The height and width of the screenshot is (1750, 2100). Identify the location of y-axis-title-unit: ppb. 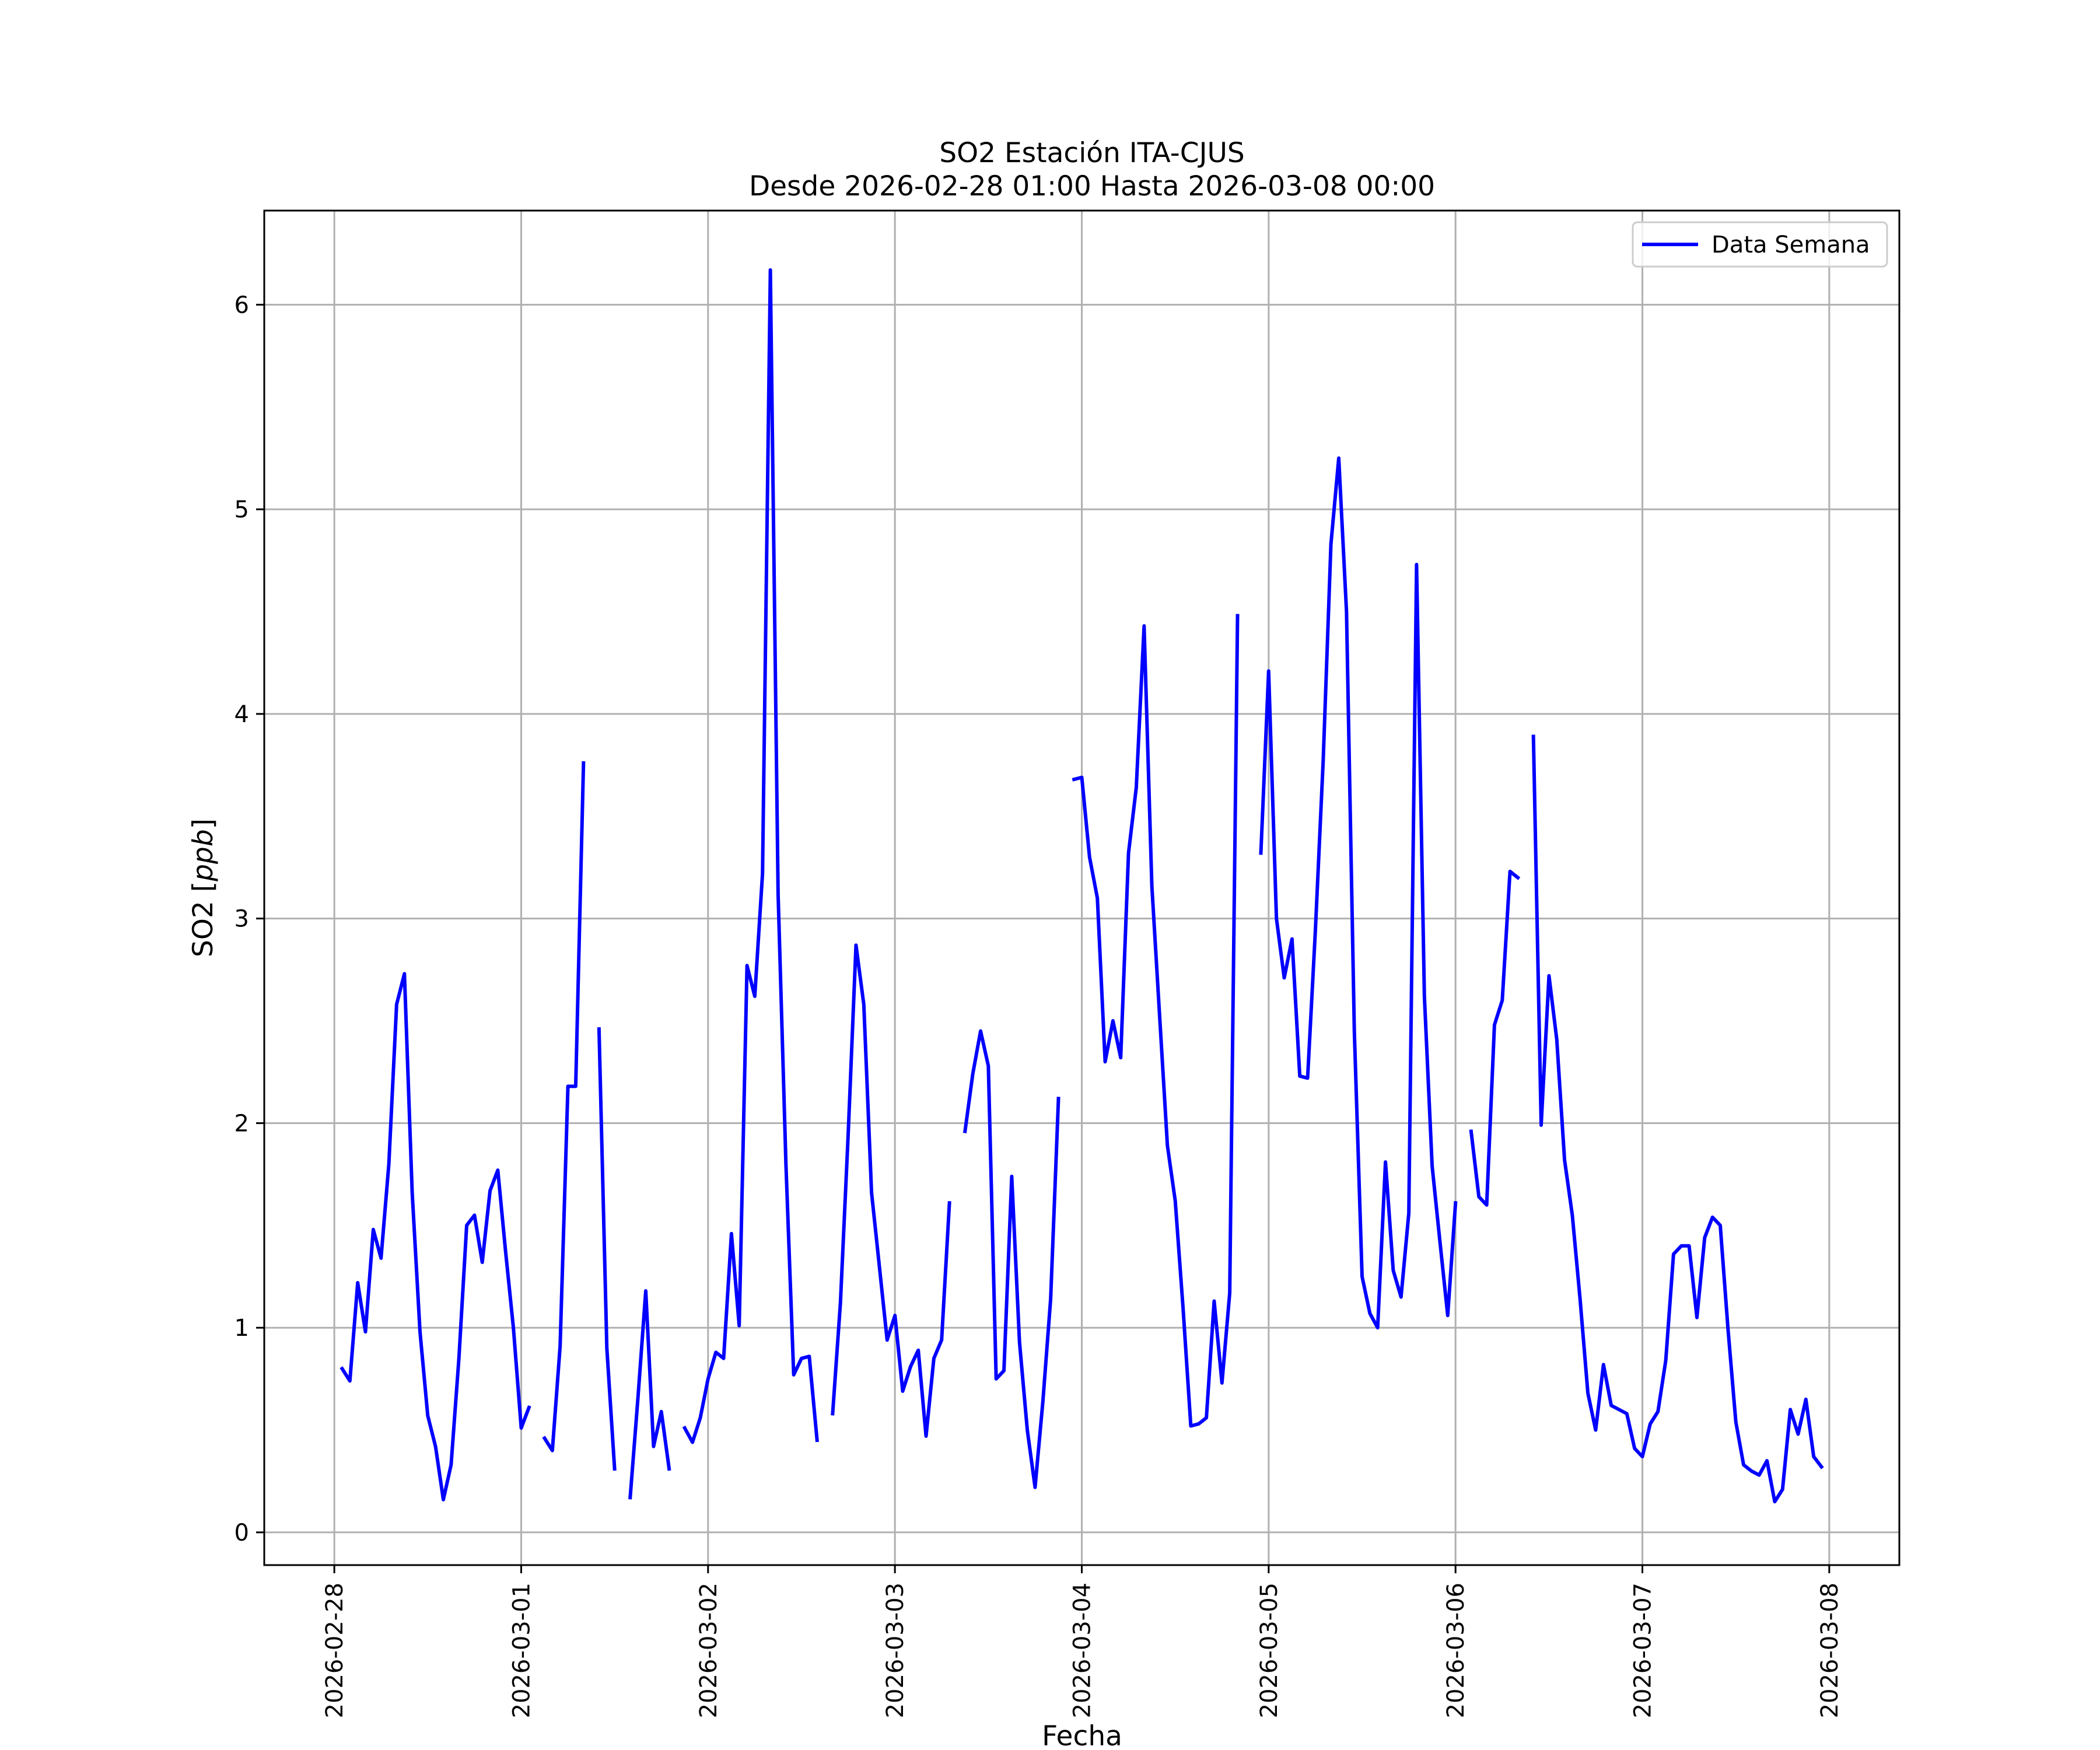
(203, 855).